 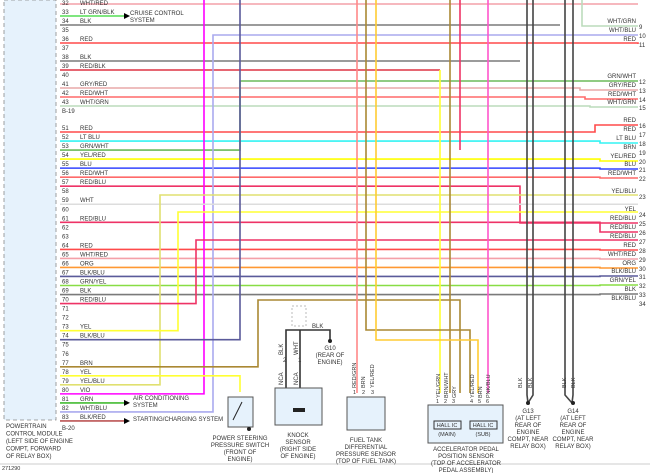 What do you see at coordinates (642, 261) in the screenshot?
I see `right-pin-number: 29` at bounding box center [642, 261].